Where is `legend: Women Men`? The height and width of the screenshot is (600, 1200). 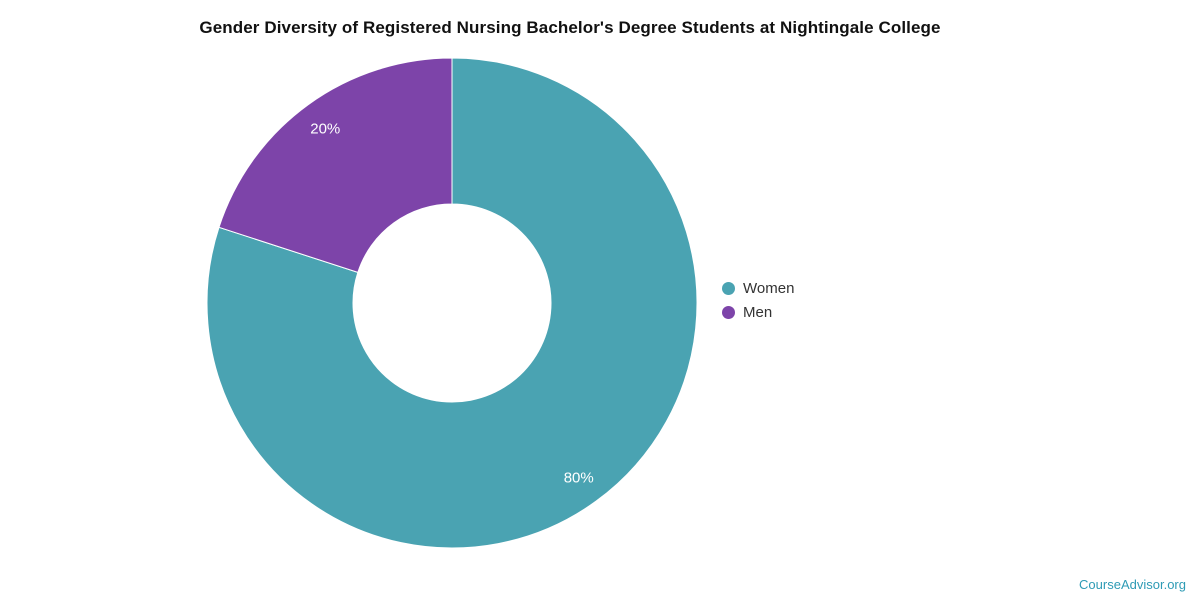 legend: Women Men is located at coordinates (758, 300).